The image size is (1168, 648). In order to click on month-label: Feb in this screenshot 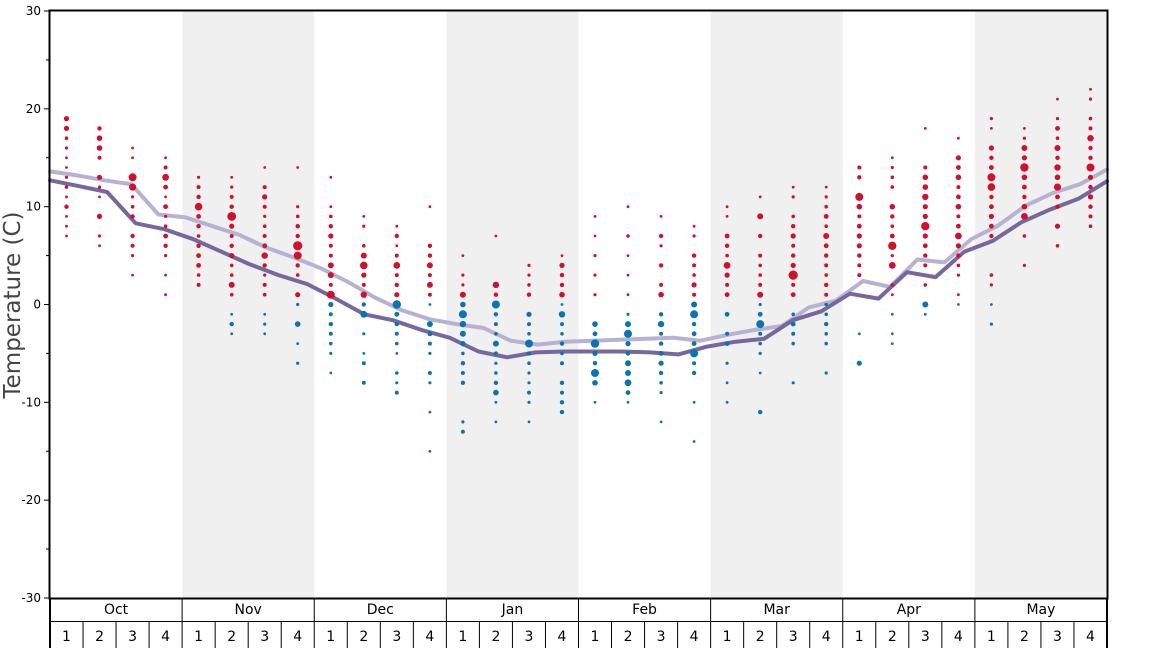, I will do `click(644, 610)`.